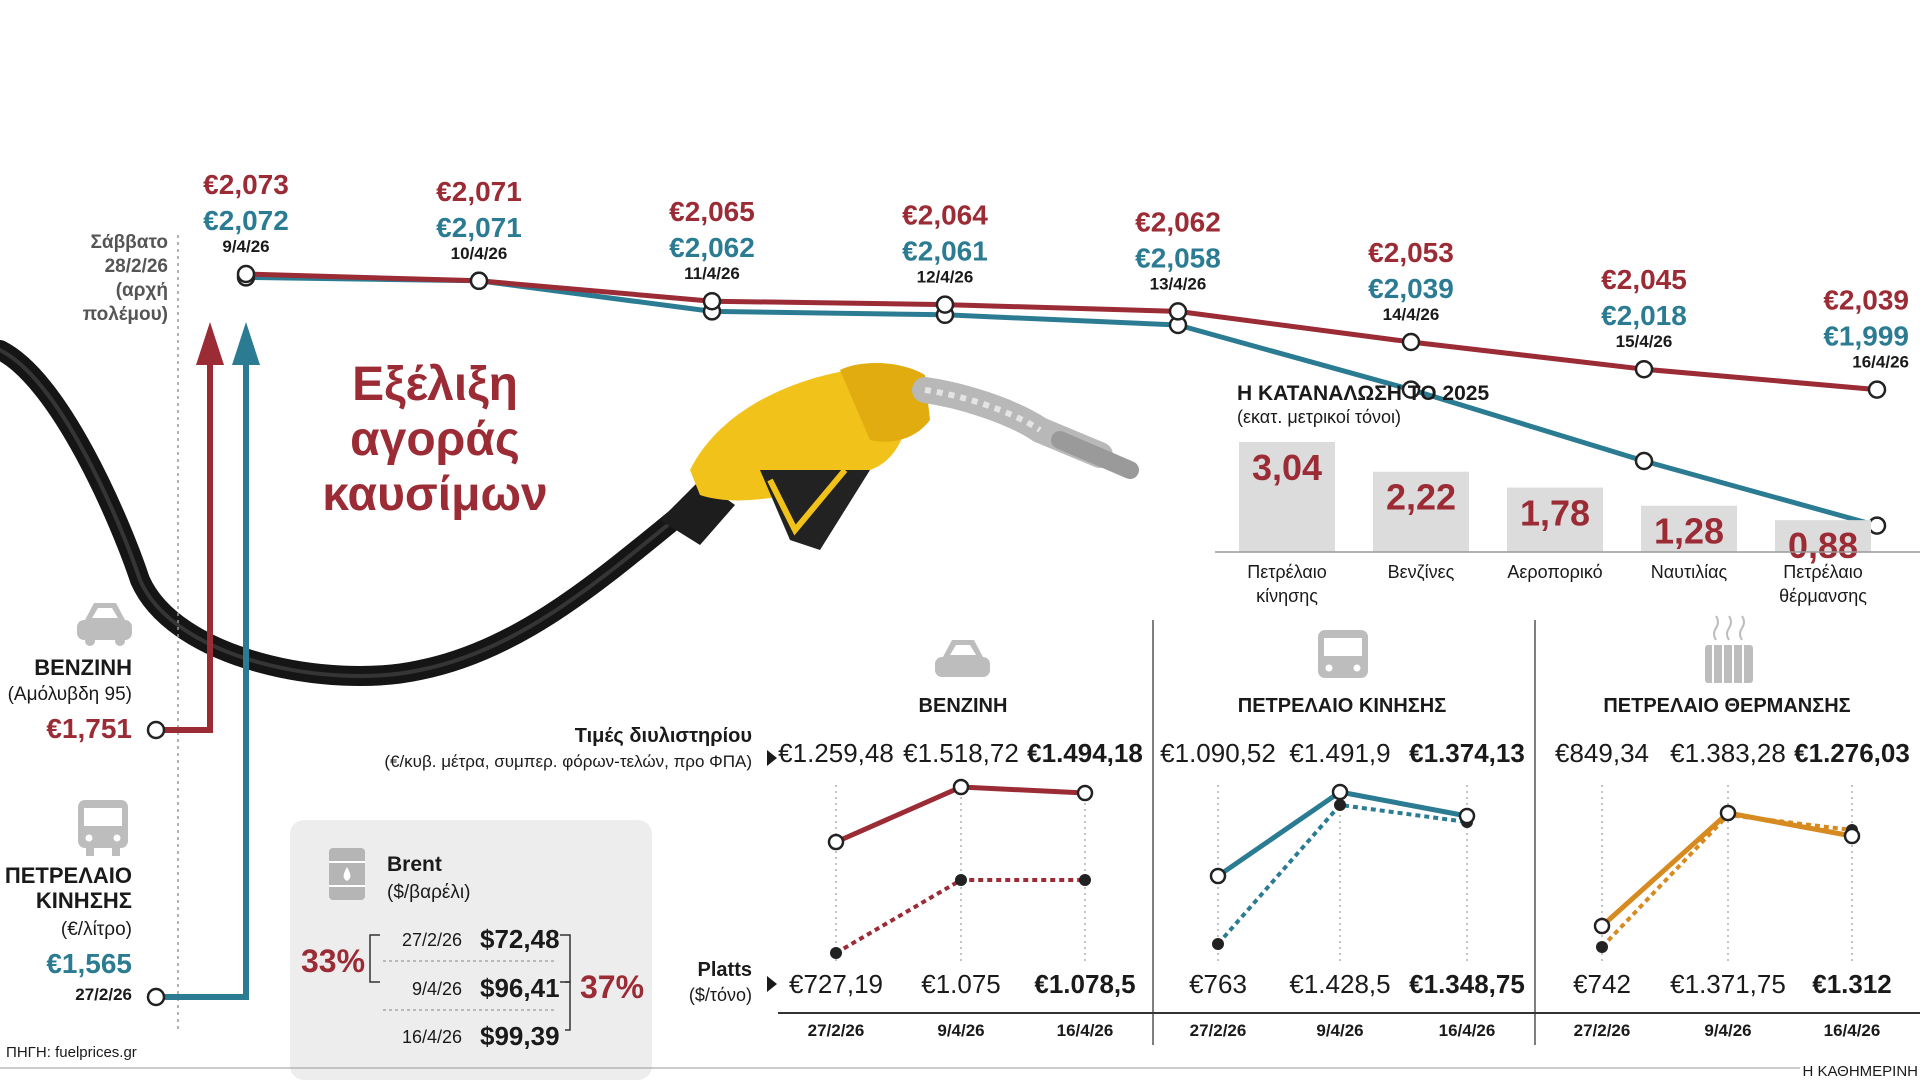 The height and width of the screenshot is (1080, 1920). I want to click on timeline-diesel-label-4: €2,058, so click(1178, 257).